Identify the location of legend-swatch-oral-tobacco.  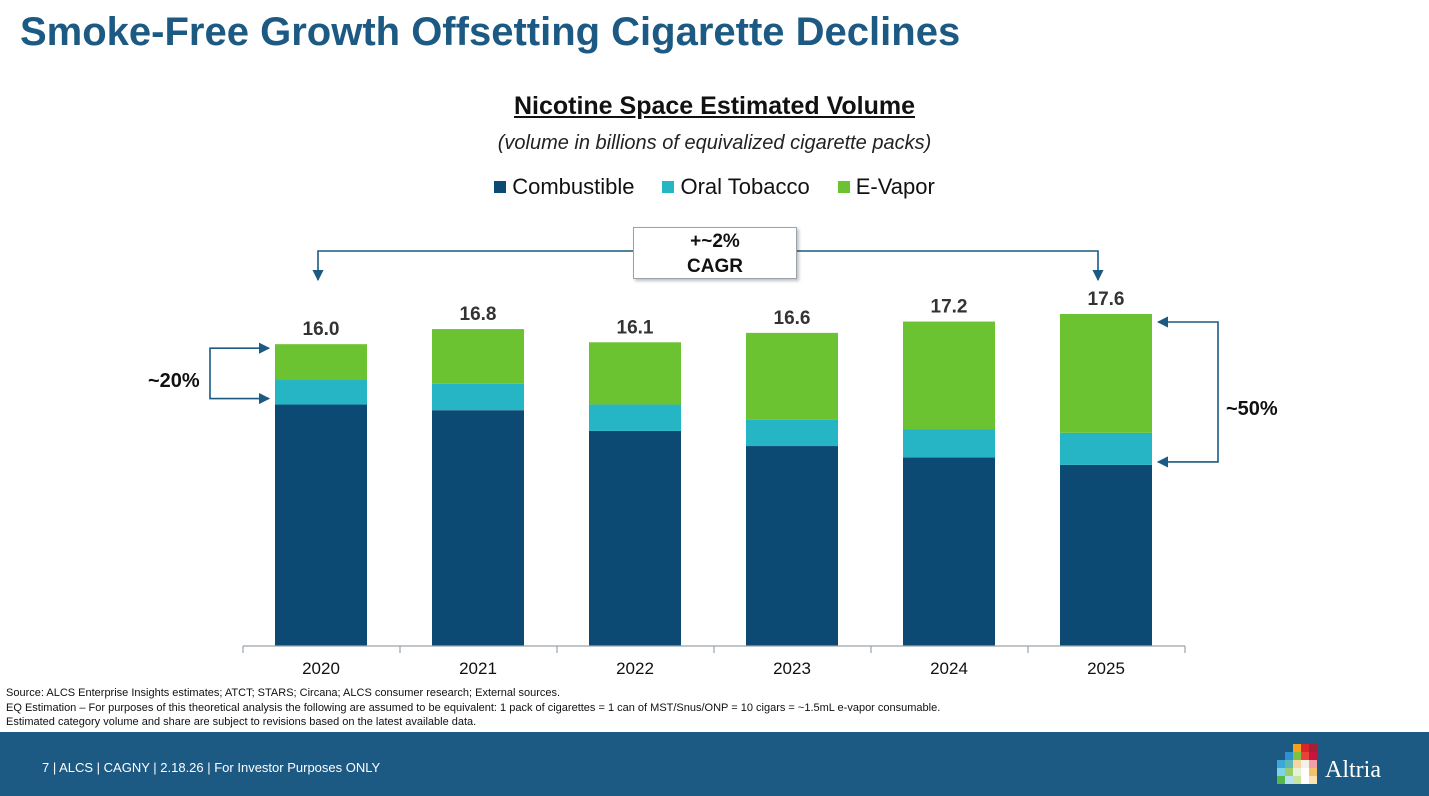
(668, 187).